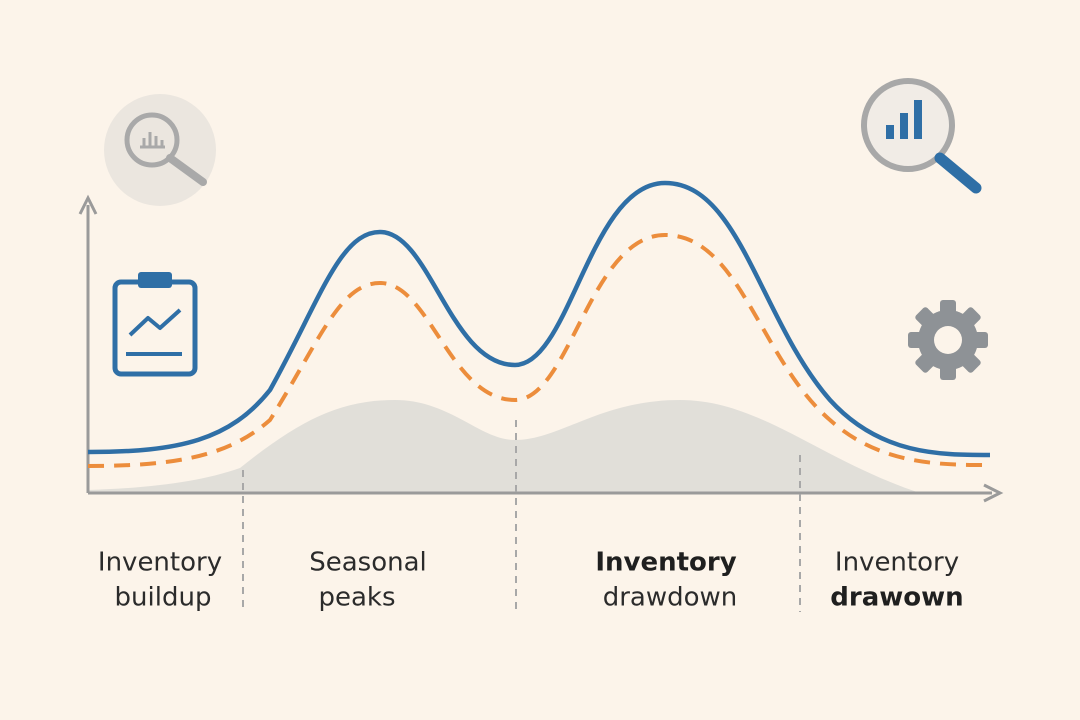 This screenshot has height=720, width=1080. Describe the element at coordinates (896, 598) in the screenshot. I see `phase-label: drawown` at that location.